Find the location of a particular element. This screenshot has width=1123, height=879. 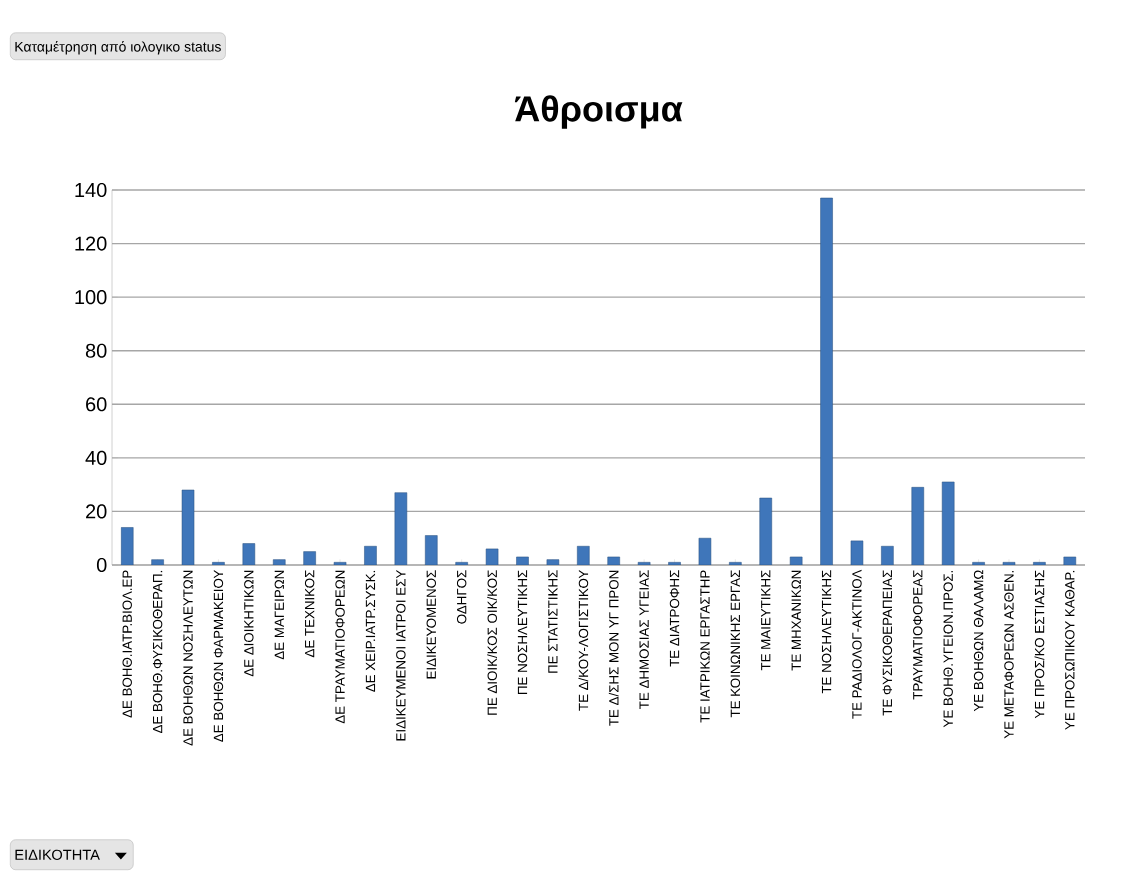

x-tick-label: ΥΕ ΠΡΟΣΩΠΙΚΟΥ ΚΑΘΑΡ. is located at coordinates (1070, 650).